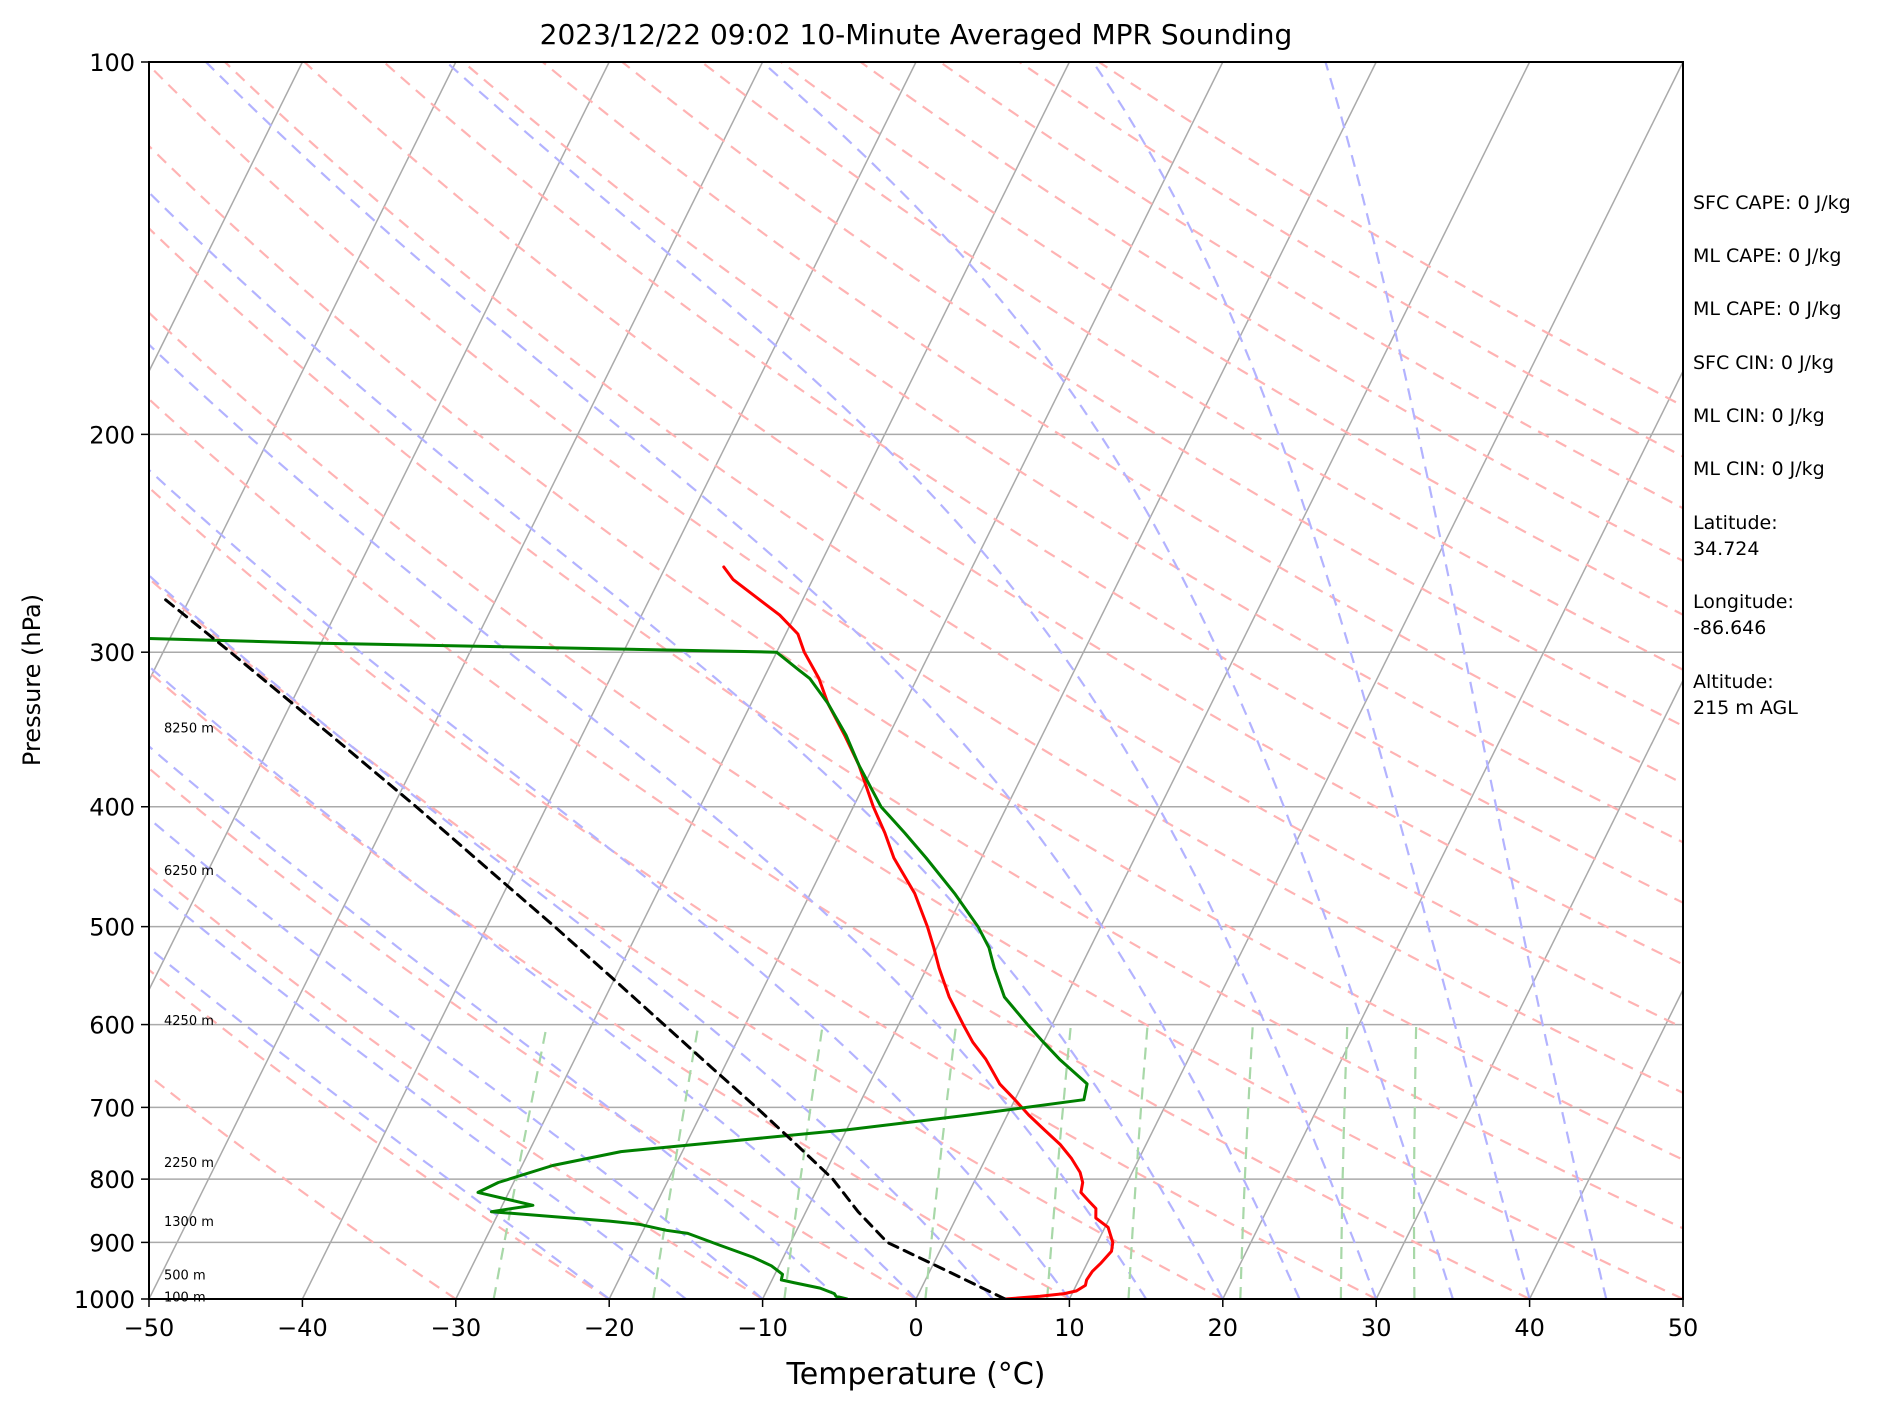 This screenshot has width=1893, height=1406. Describe the element at coordinates (1683, 1328) in the screenshot. I see `x-tick-label: 50` at that location.